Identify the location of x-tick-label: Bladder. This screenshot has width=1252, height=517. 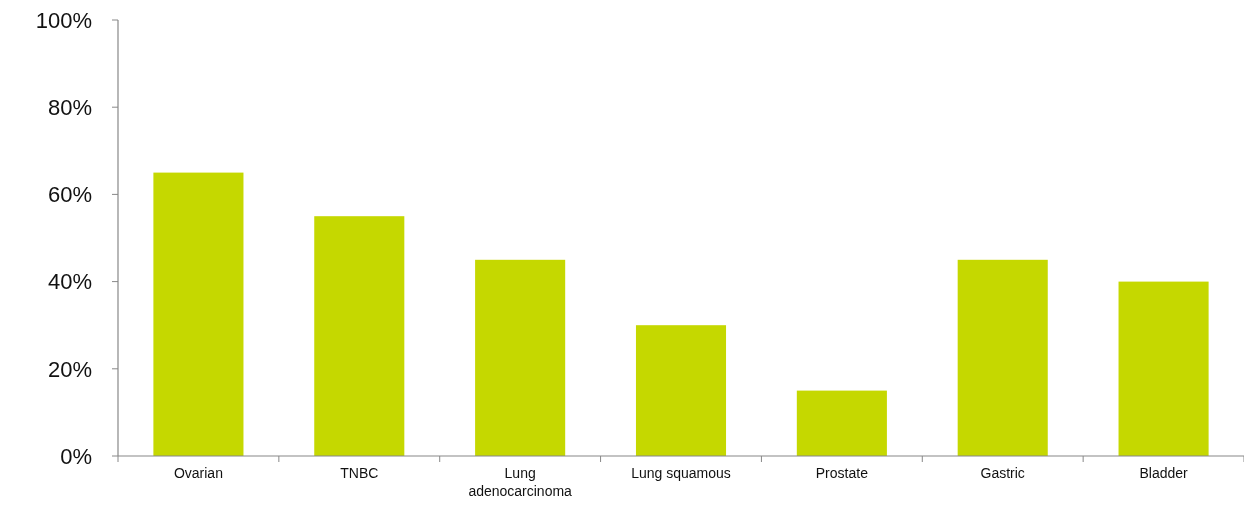
(1164, 473).